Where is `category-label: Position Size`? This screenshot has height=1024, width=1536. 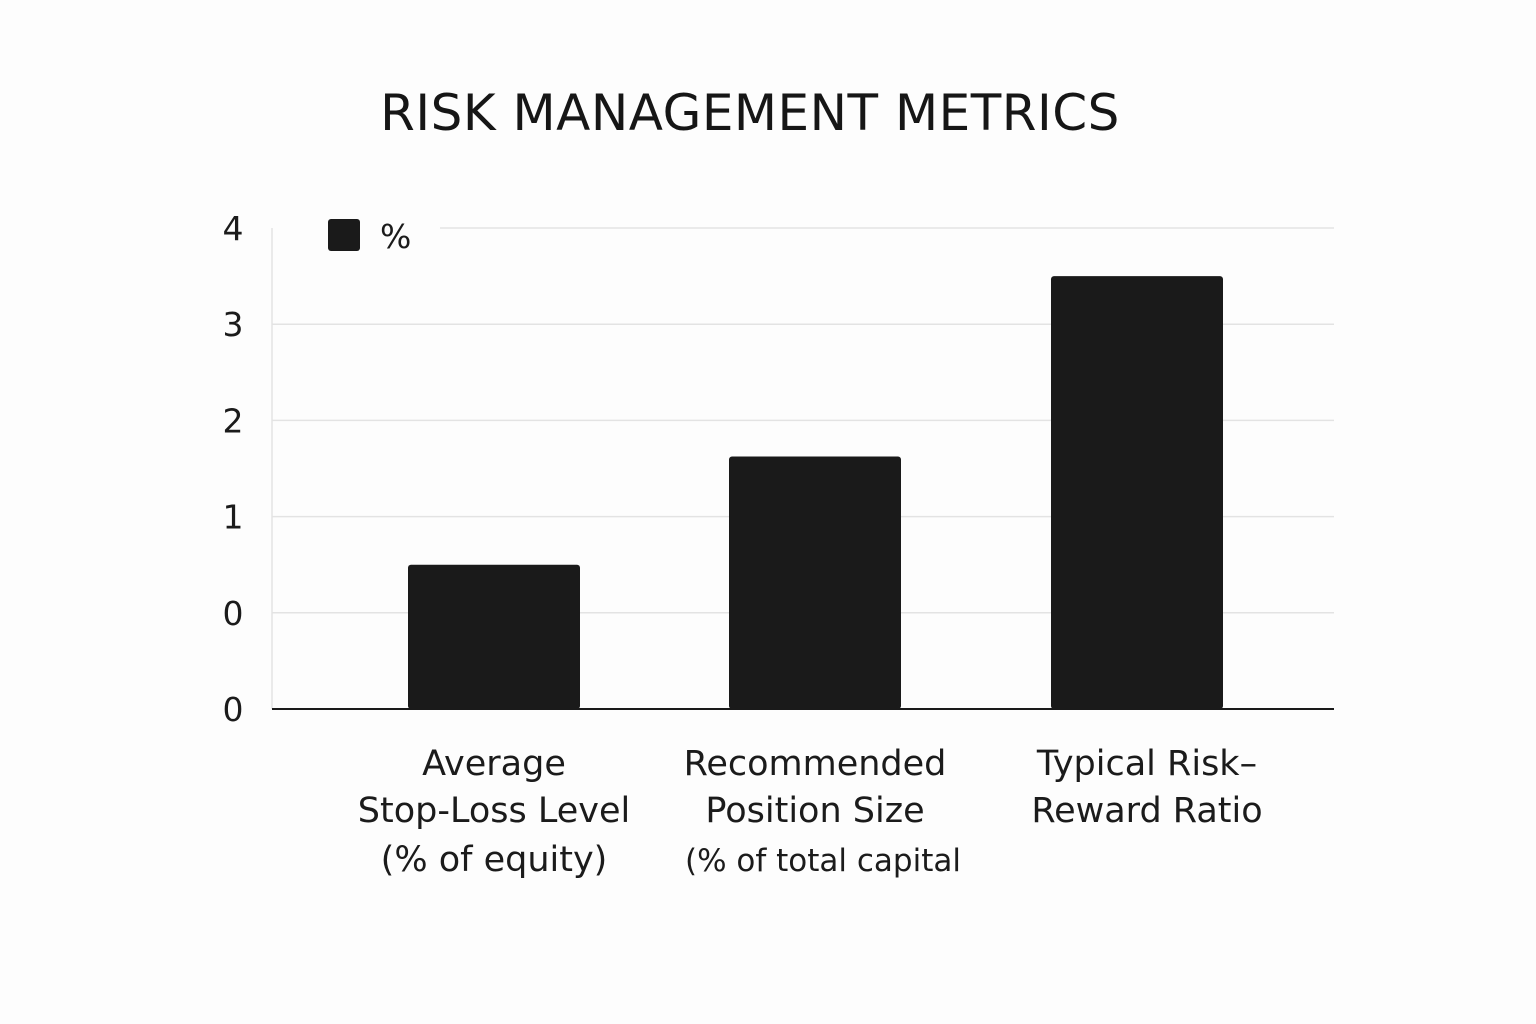
category-label: Position Size is located at coordinates (814, 811).